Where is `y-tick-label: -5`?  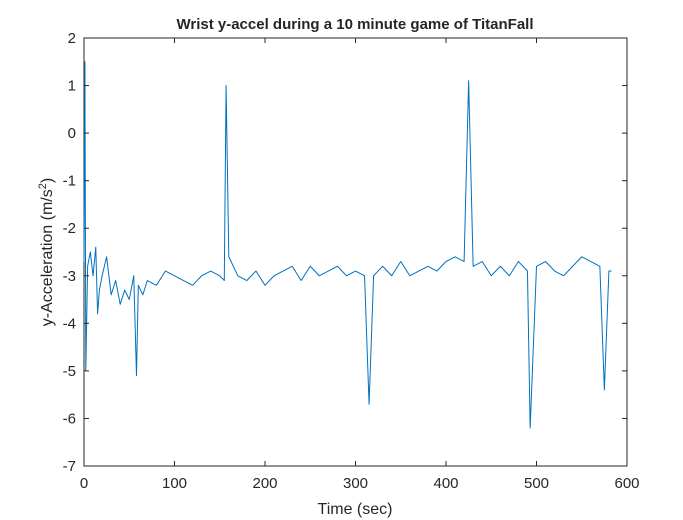 y-tick-label: -5 is located at coordinates (69, 371).